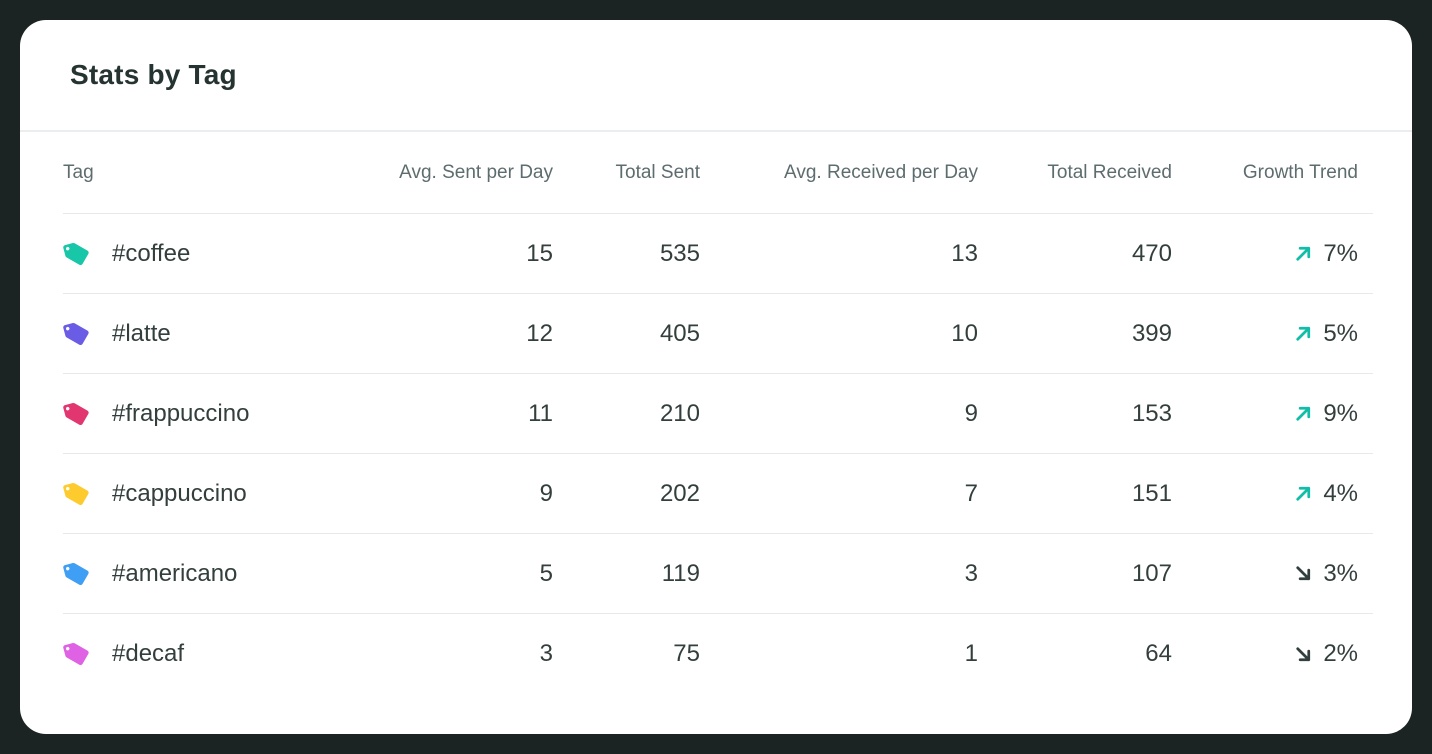  What do you see at coordinates (1151, 573) in the screenshot?
I see `cell-total-received: 107` at bounding box center [1151, 573].